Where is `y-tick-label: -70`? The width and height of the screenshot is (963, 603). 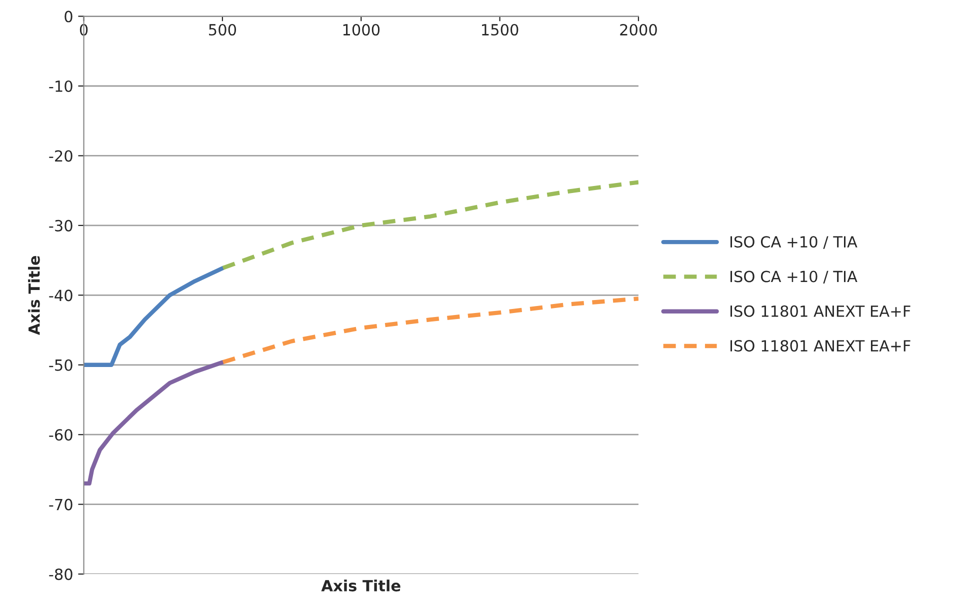 y-tick-label: -70 is located at coordinates (60, 504).